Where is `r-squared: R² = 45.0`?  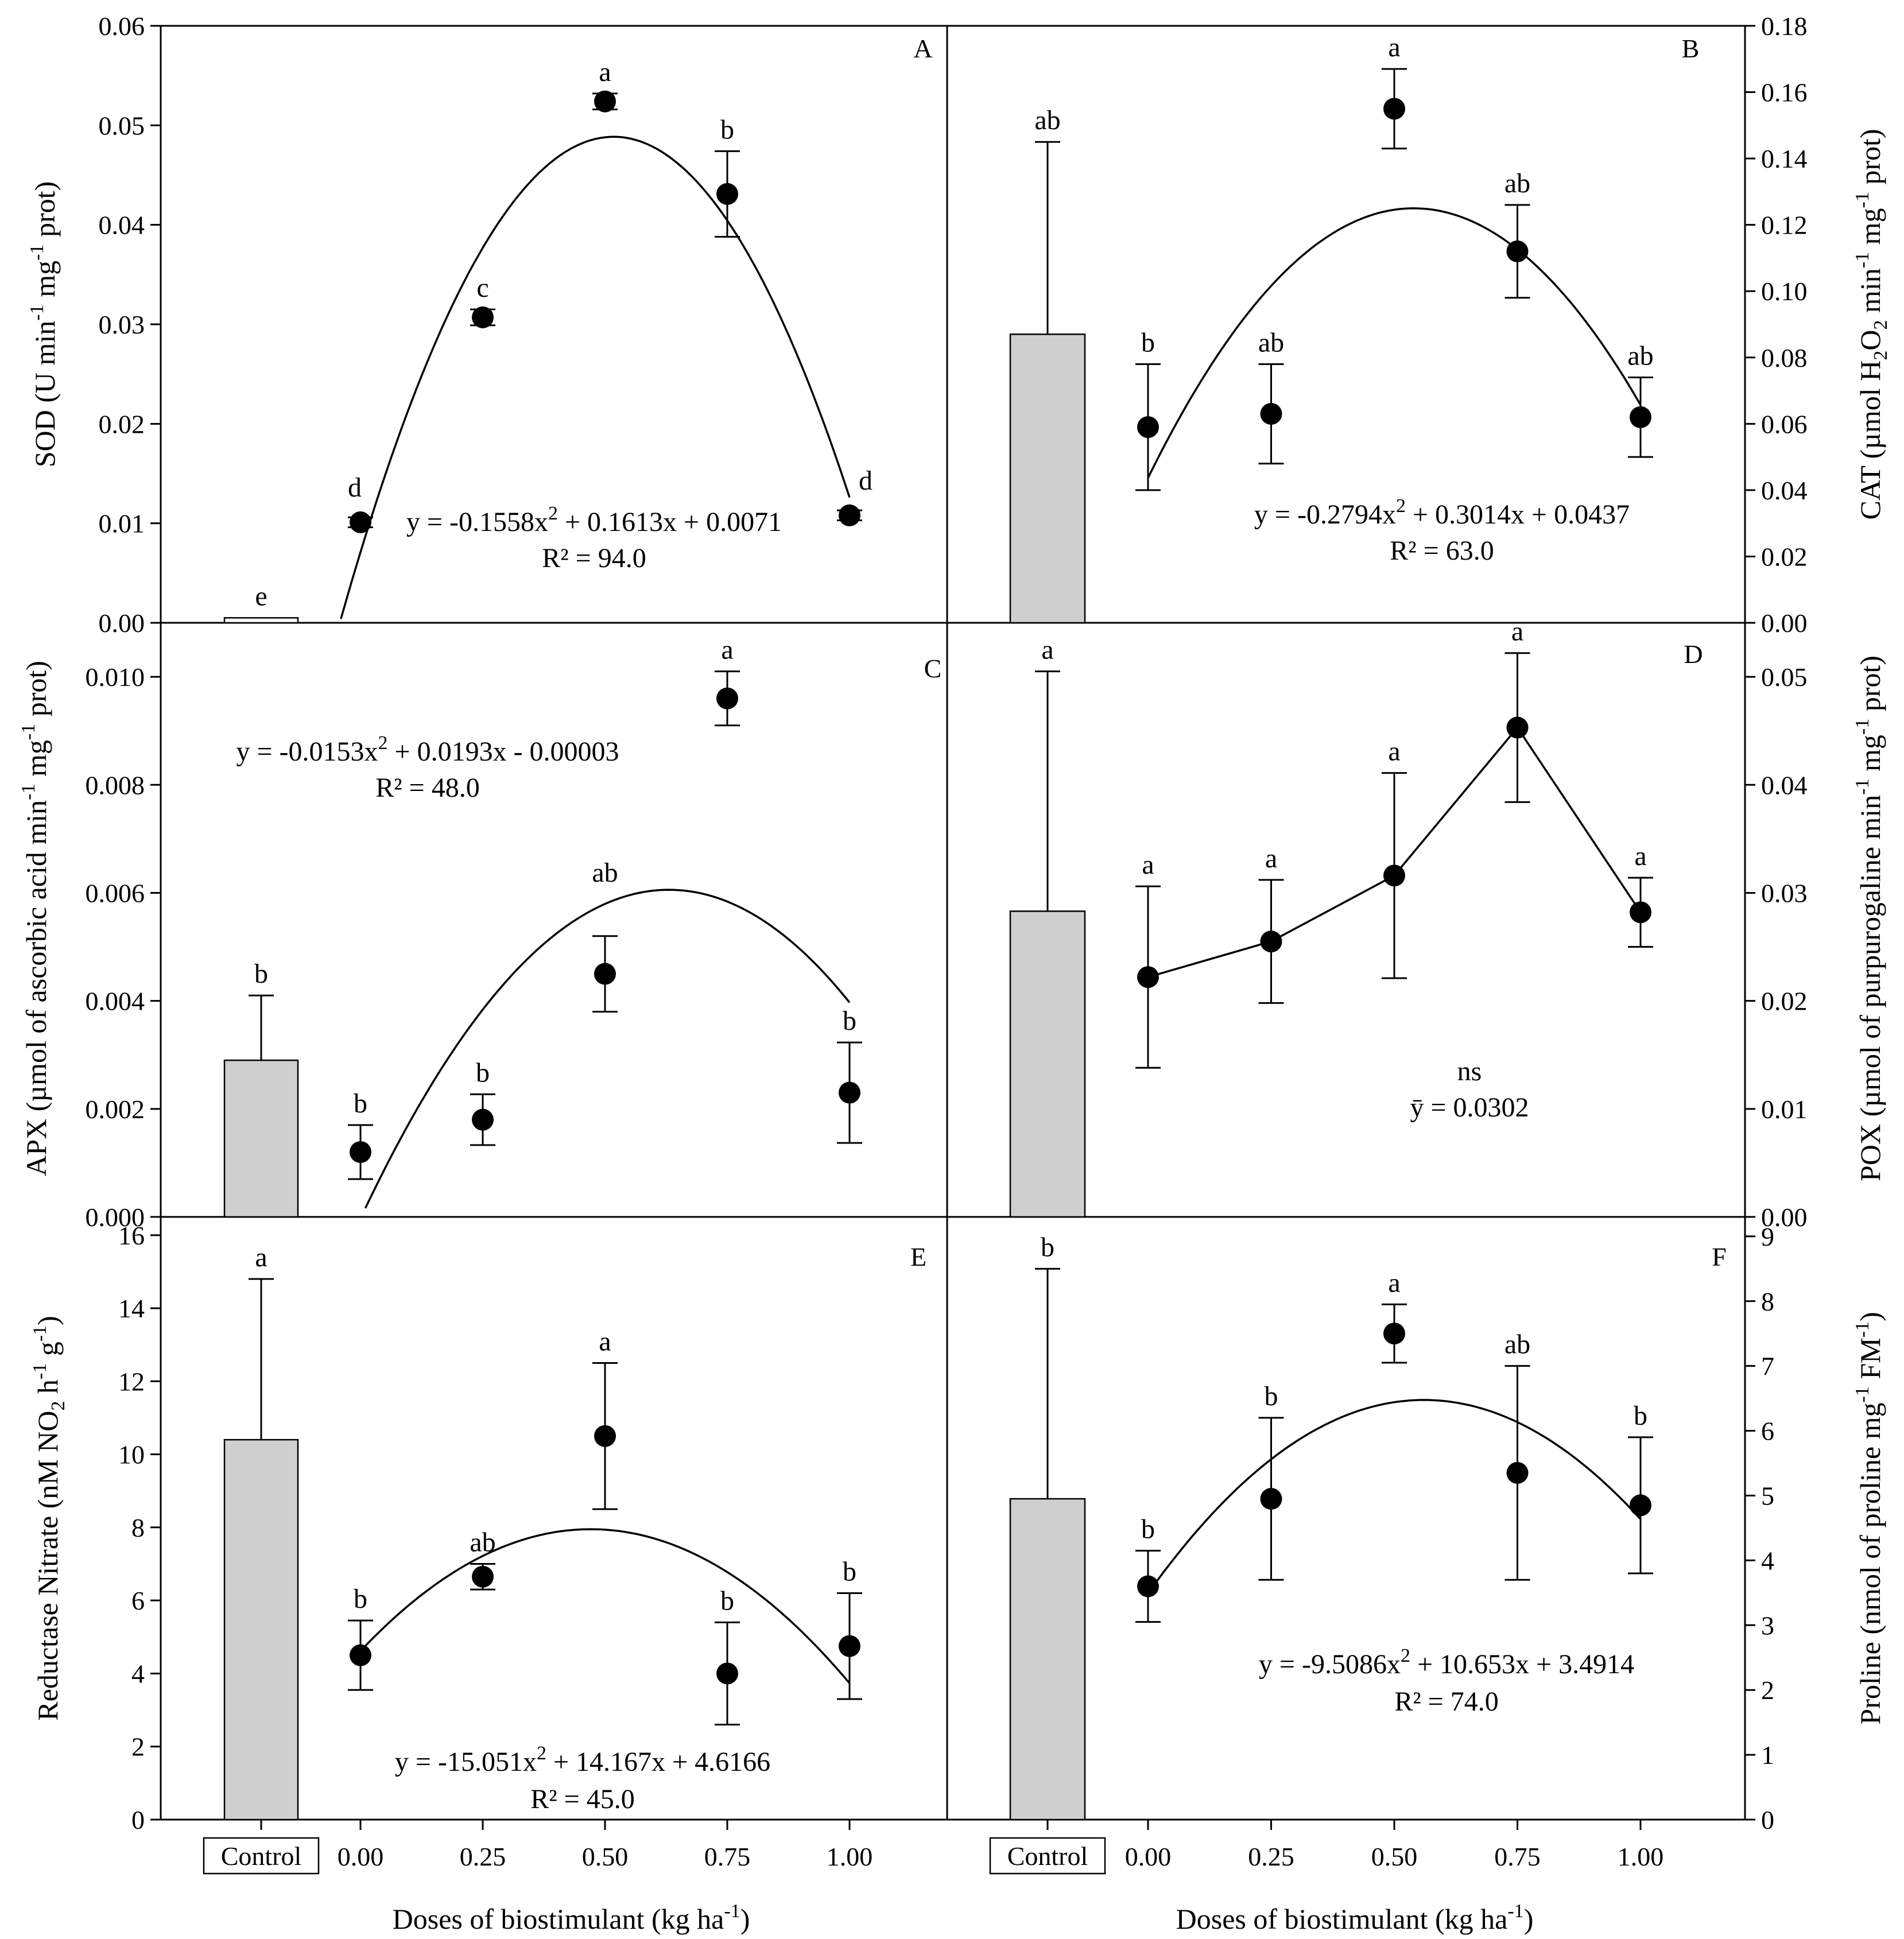
r-squared: R² = 45.0 is located at coordinates (582, 1799).